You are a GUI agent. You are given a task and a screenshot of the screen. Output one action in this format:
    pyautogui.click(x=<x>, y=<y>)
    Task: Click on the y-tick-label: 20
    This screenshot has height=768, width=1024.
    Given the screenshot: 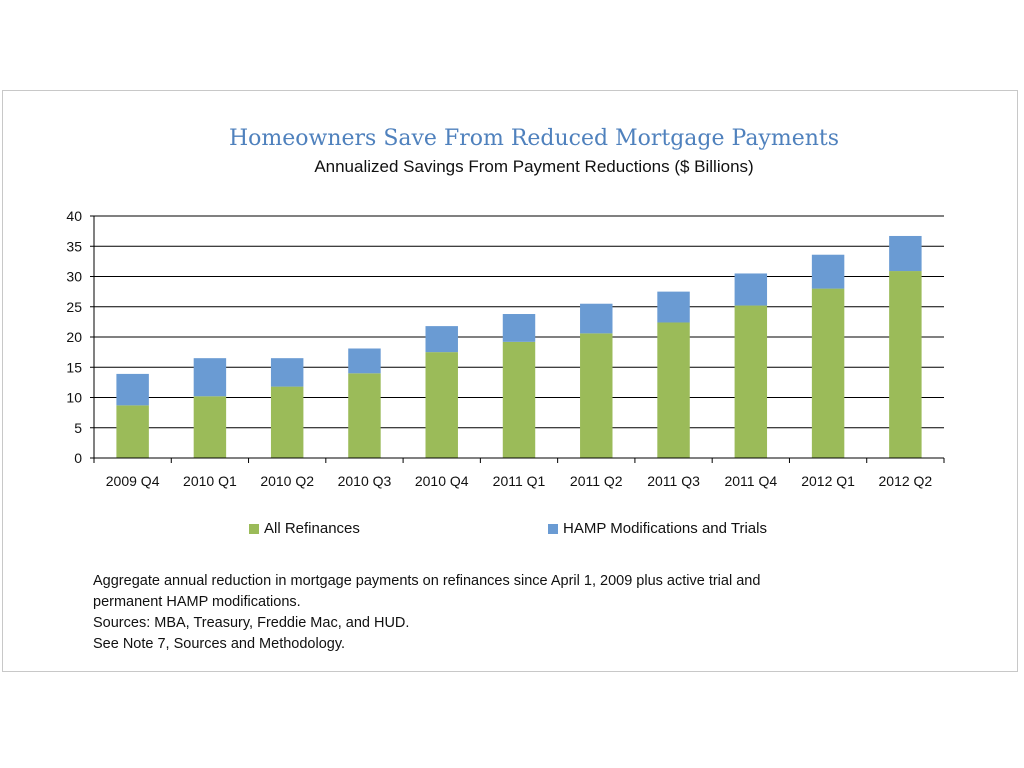 What is the action you would take?
    pyautogui.click(x=74, y=337)
    